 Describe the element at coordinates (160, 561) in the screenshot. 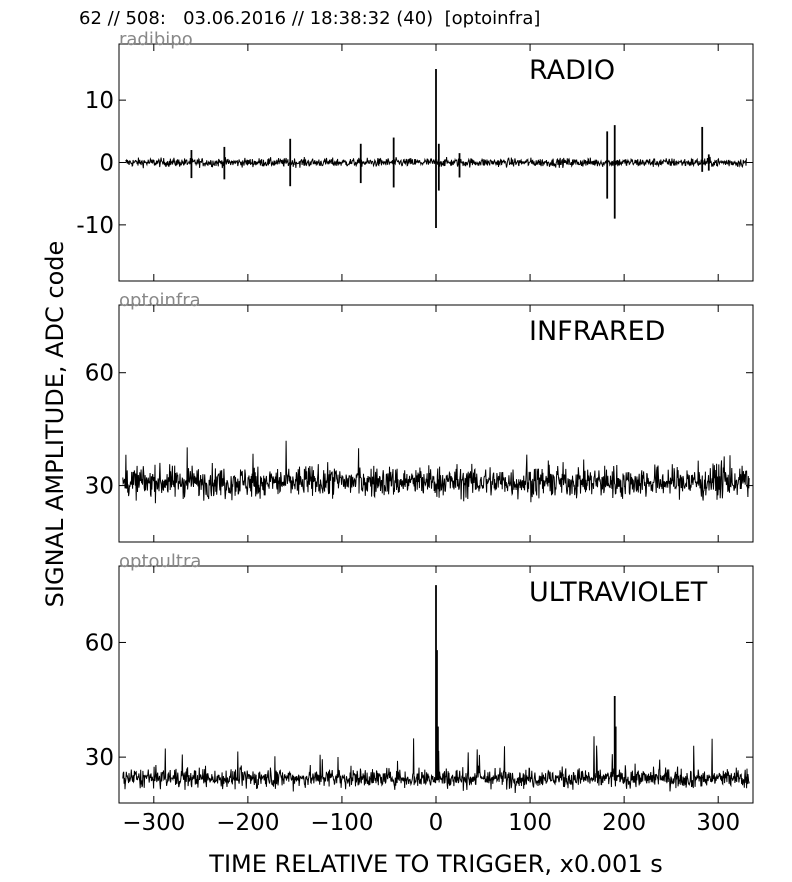

I see `channel-label-optoultra: optoultra` at that location.